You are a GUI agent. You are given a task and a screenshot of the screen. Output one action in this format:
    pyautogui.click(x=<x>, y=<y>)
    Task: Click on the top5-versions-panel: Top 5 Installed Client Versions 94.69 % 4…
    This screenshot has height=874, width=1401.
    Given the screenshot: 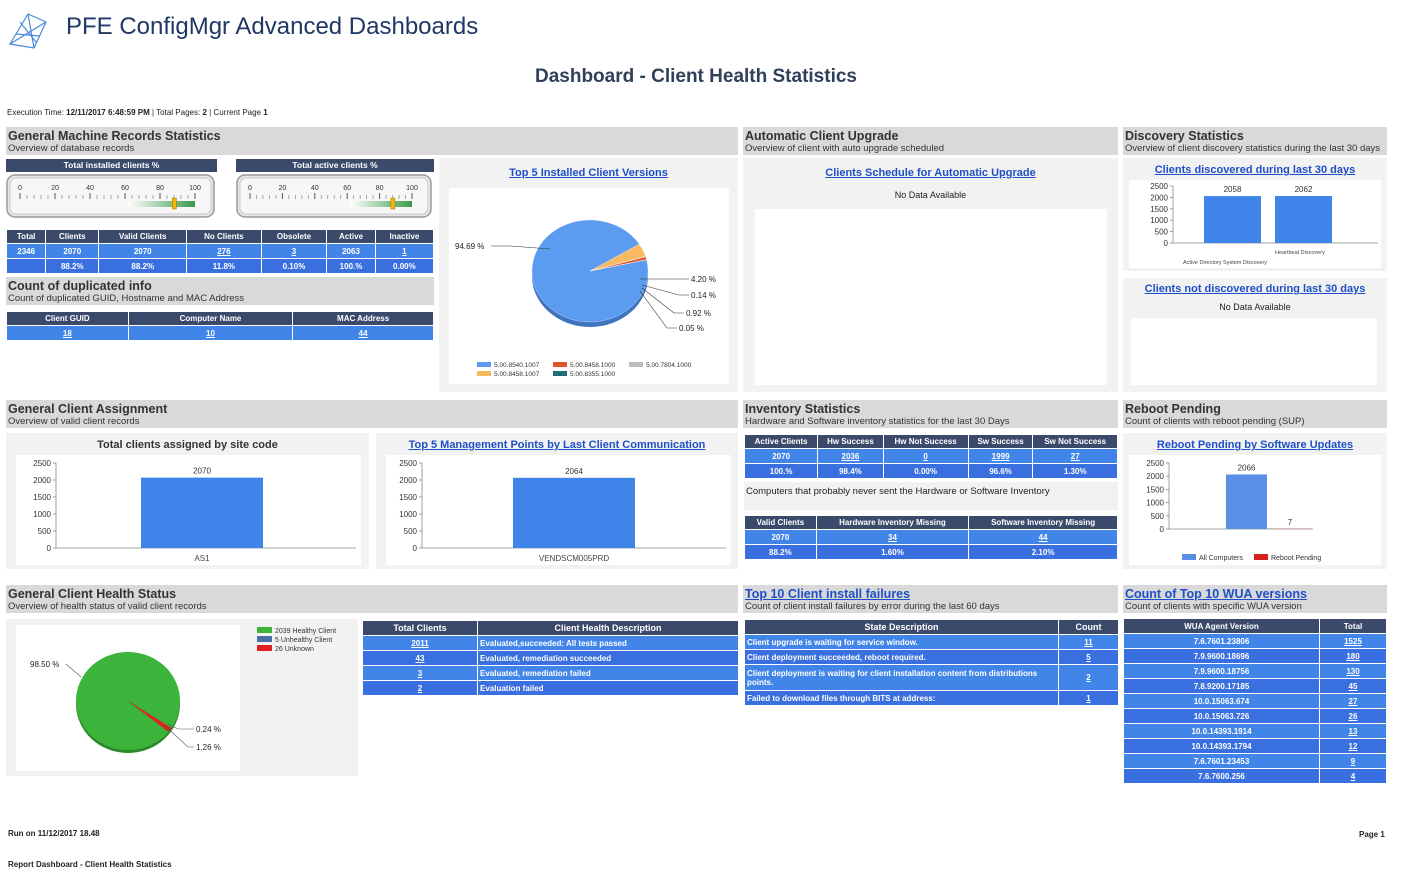 What is the action you would take?
    pyautogui.click(x=588, y=275)
    